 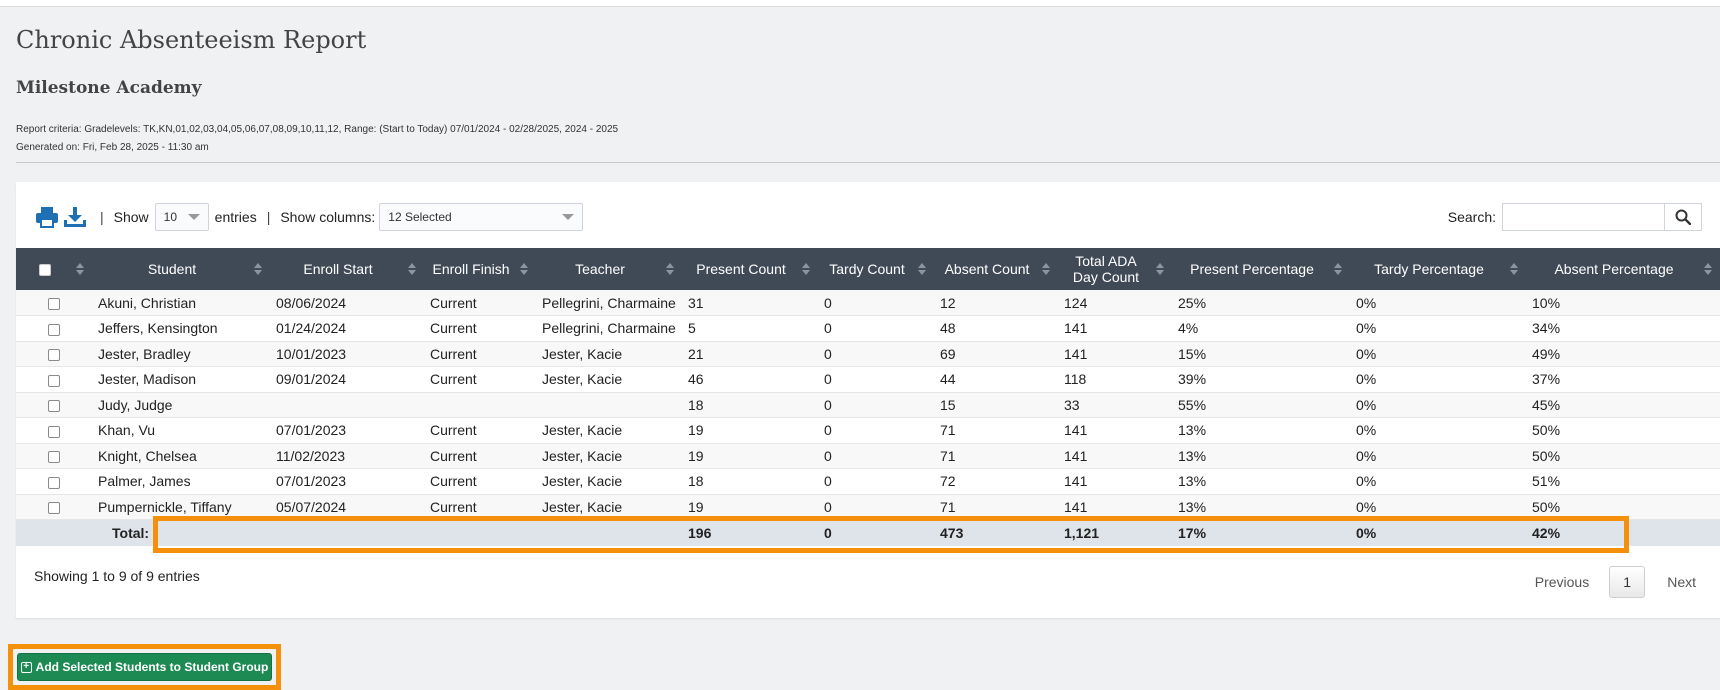 What do you see at coordinates (1623, 379) in the screenshot?
I see `absent-percentage-cell: 37%` at bounding box center [1623, 379].